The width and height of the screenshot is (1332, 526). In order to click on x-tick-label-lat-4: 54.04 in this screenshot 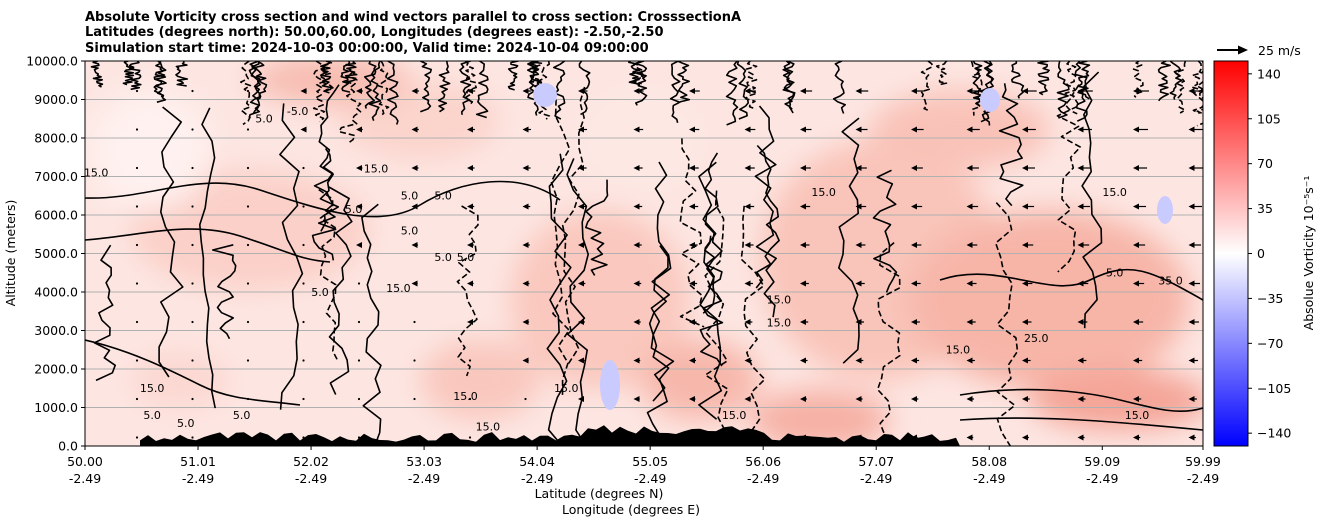, I will do `click(537, 461)`.